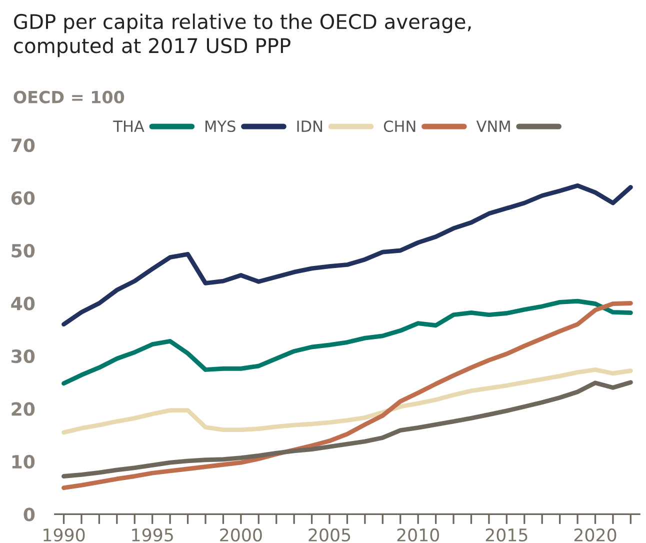 The height and width of the screenshot is (543, 646). What do you see at coordinates (23, 251) in the screenshot?
I see `y-tick-label: 50` at bounding box center [23, 251].